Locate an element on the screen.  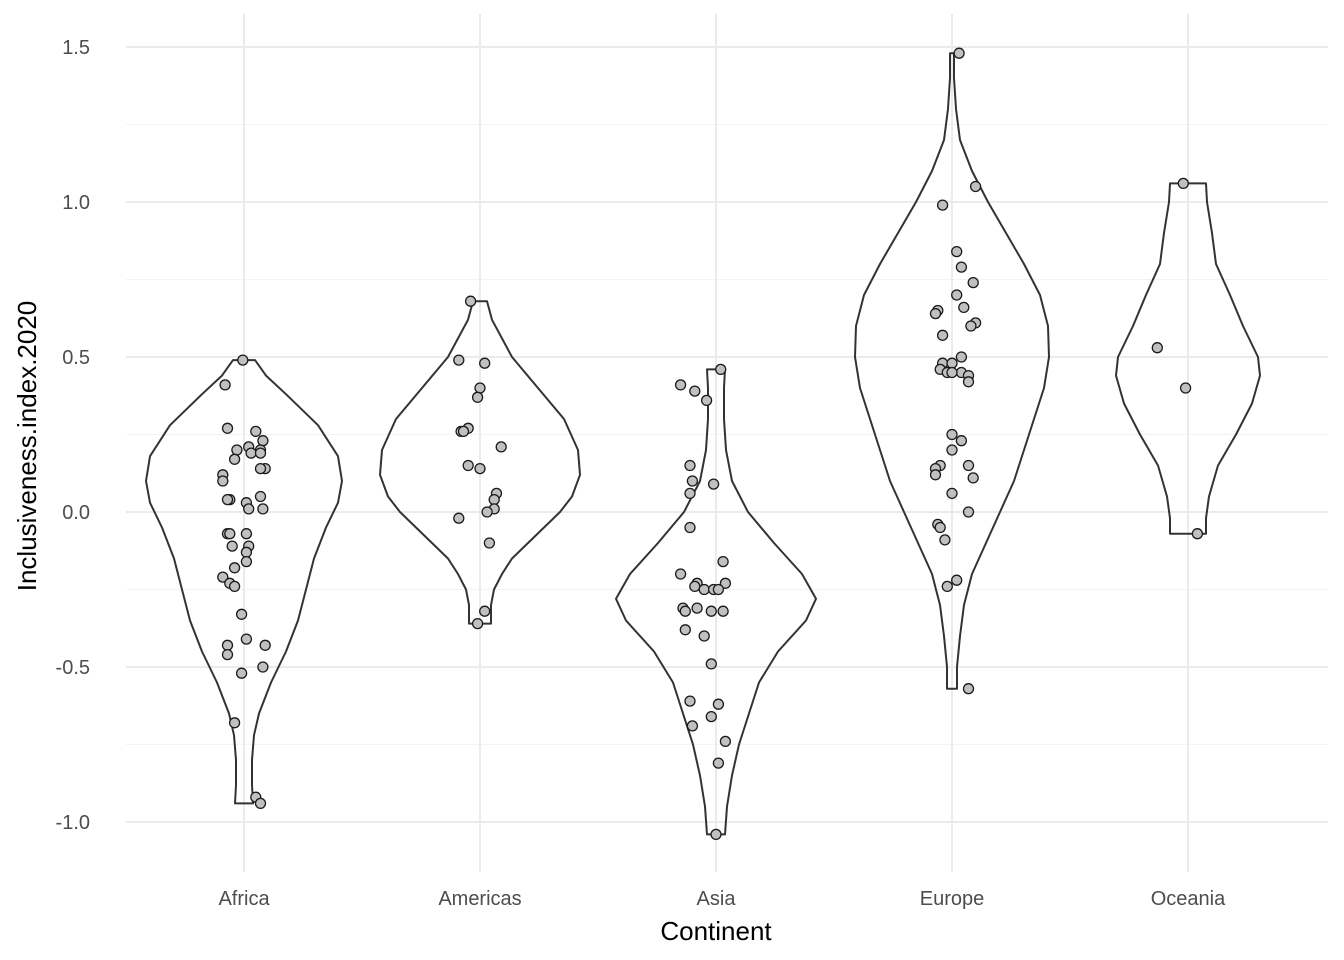
violin-africa is located at coordinates (244, 582).